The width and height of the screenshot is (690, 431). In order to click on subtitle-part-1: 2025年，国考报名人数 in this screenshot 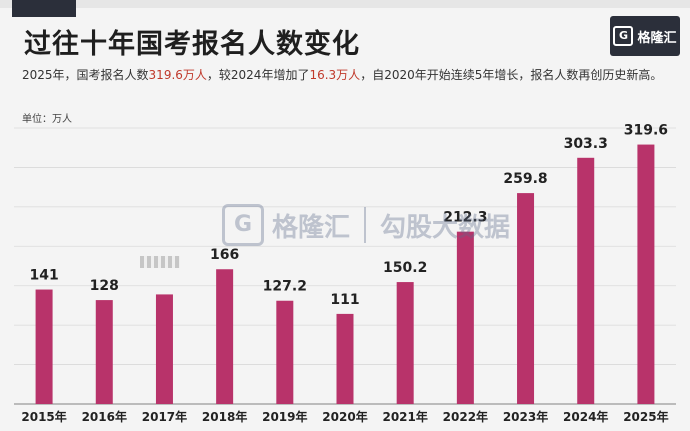, I will do `click(85, 75)`.